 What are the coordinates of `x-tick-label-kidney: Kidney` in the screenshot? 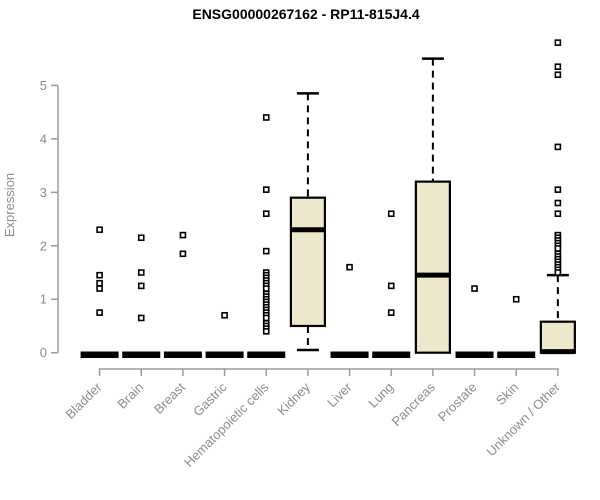 It's located at (293, 398).